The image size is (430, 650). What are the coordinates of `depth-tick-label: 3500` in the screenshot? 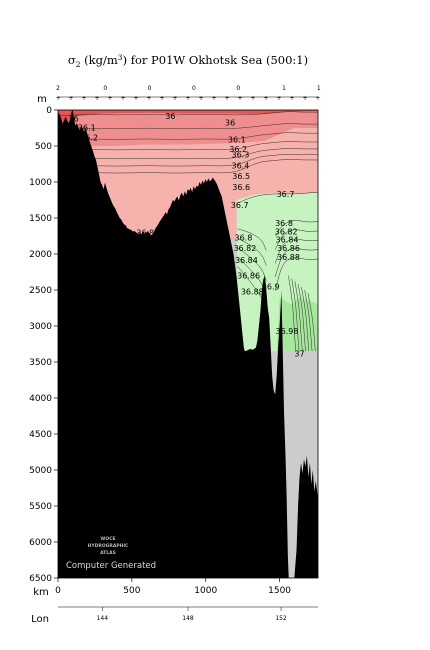 It's located at (40, 363).